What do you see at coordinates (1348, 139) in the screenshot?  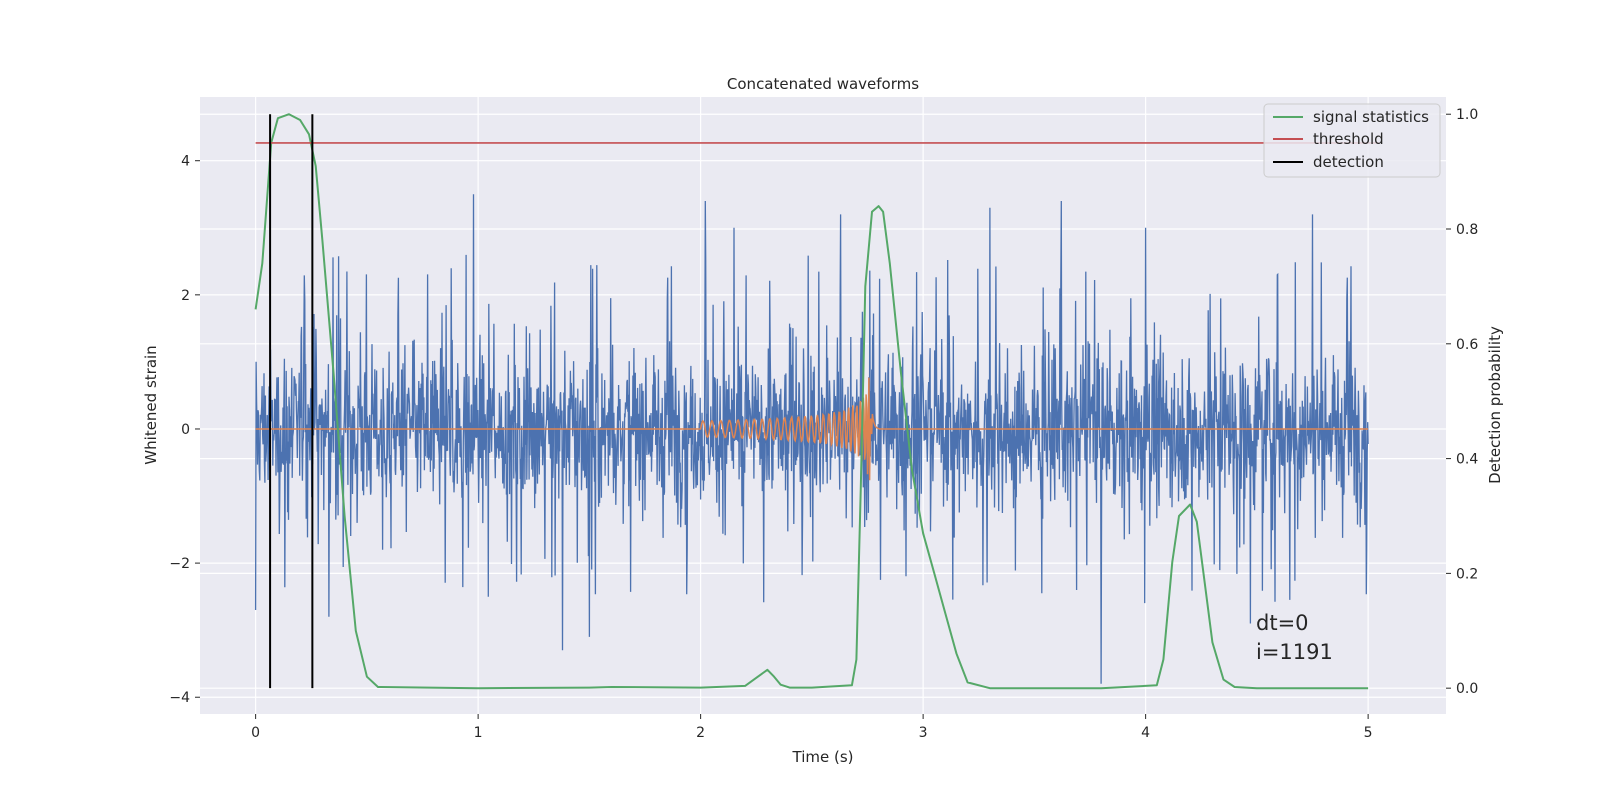 I see `legend-label-threshold: threshold` at bounding box center [1348, 139].